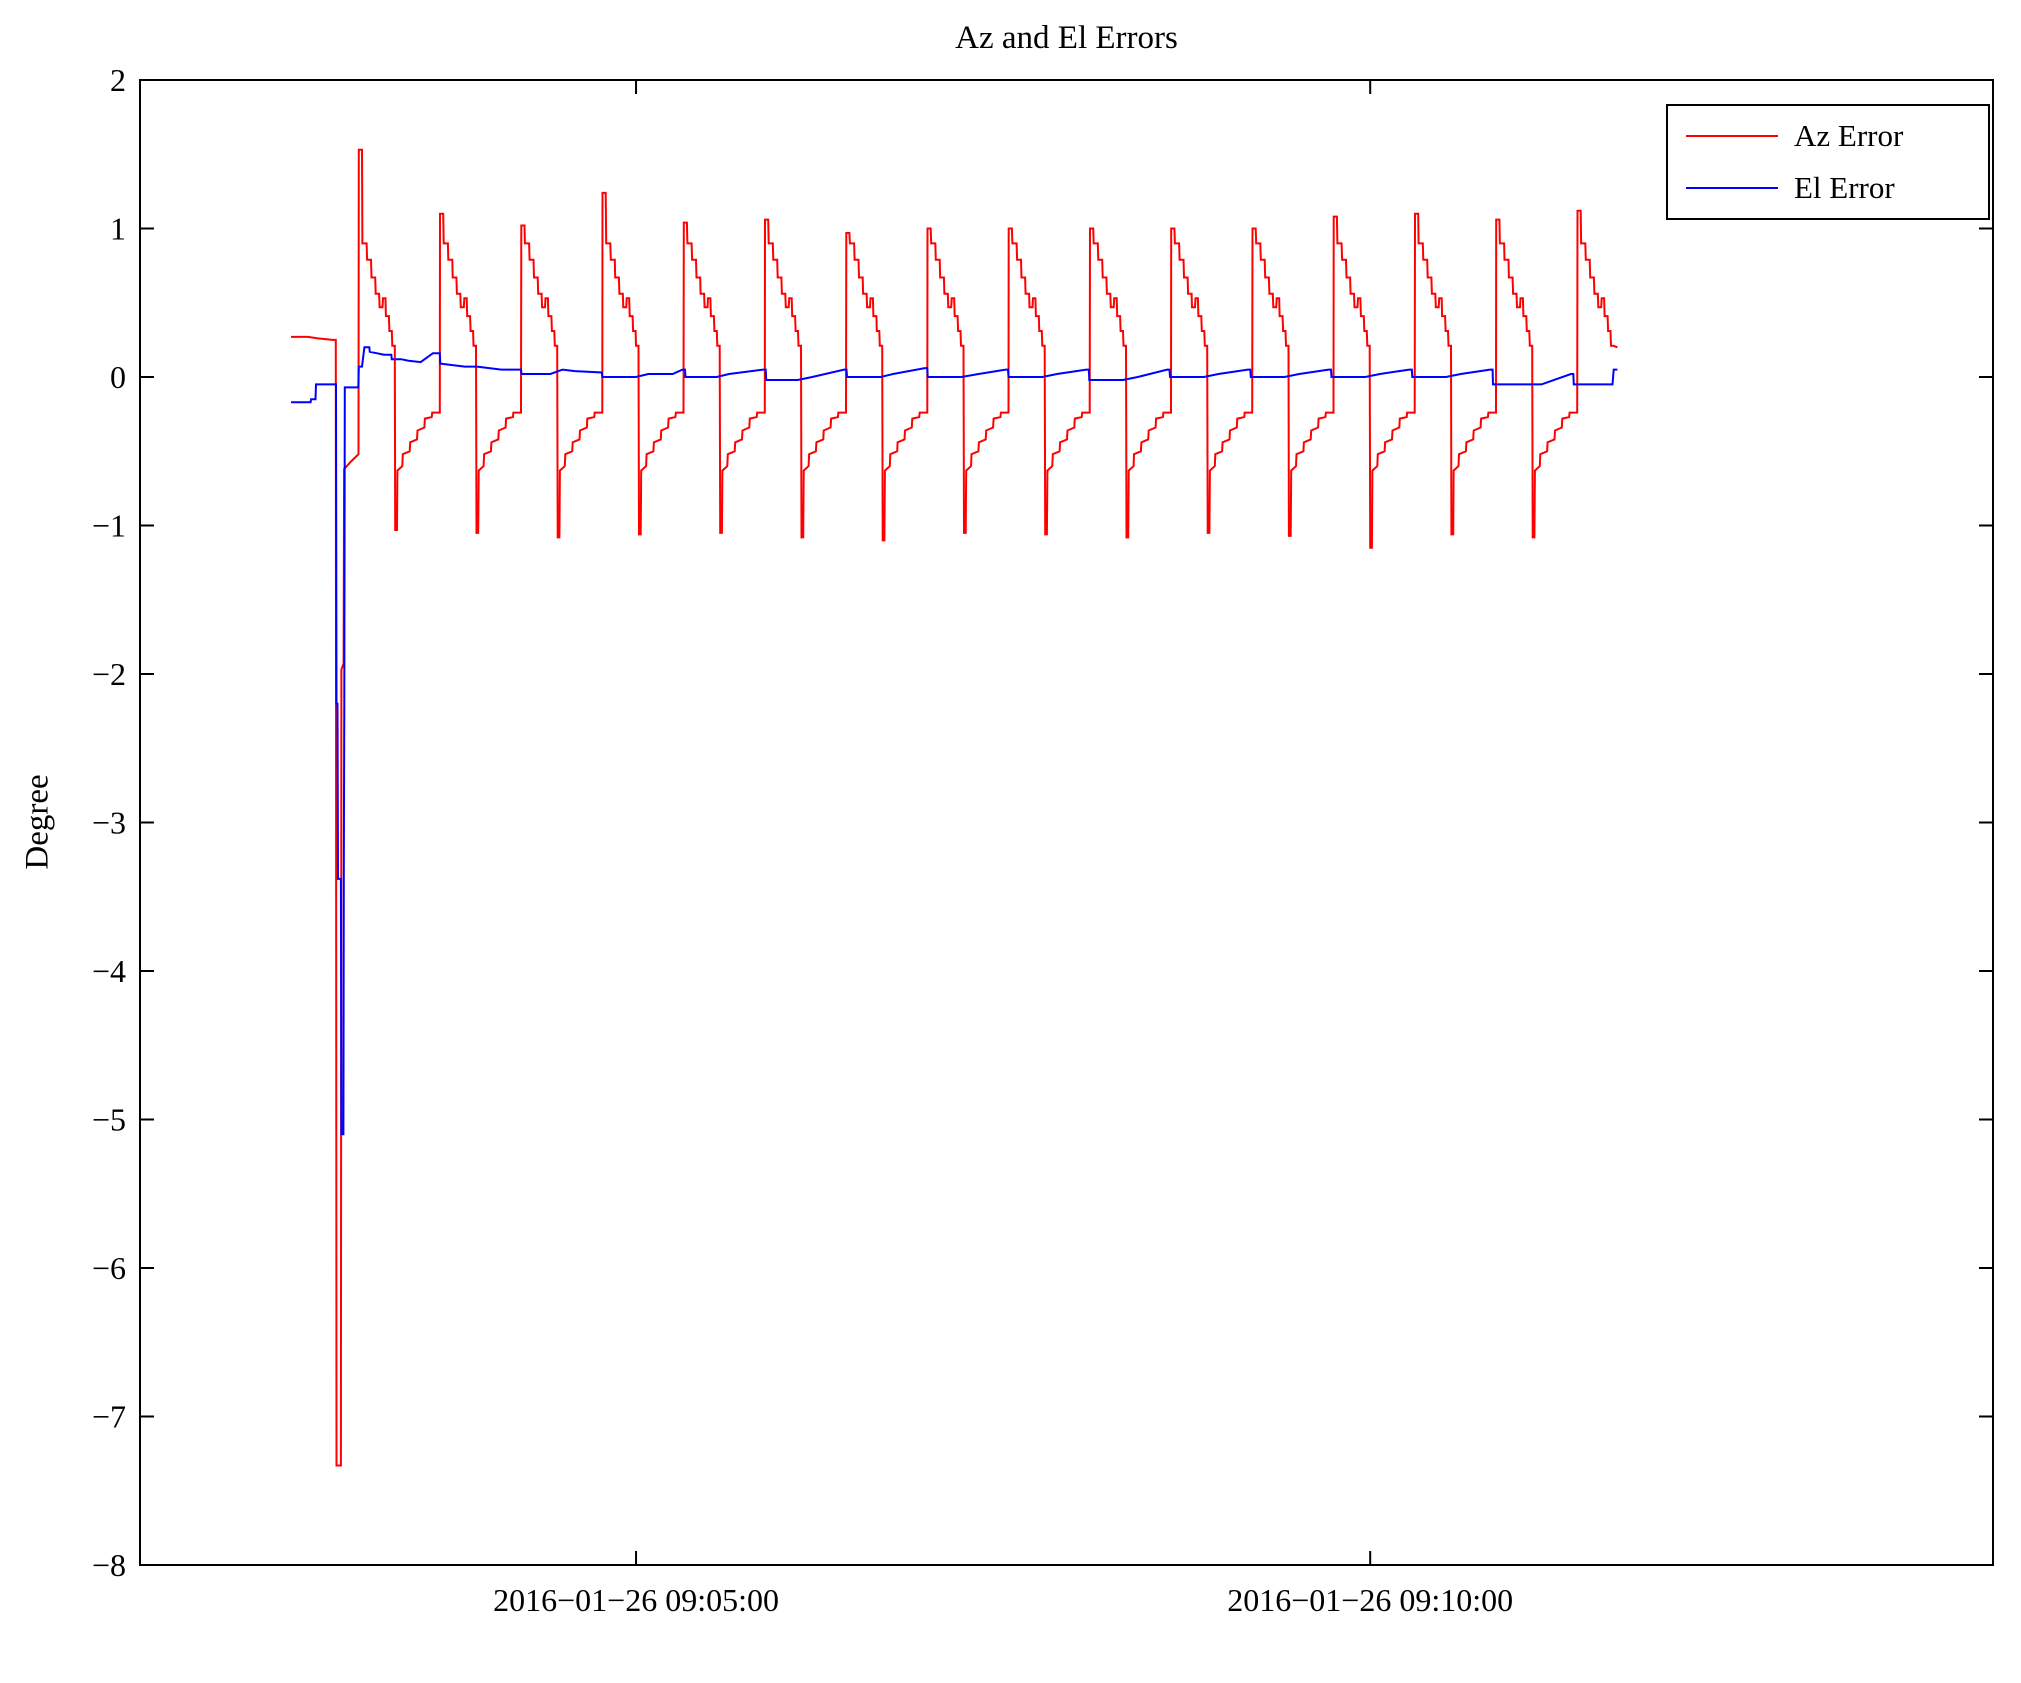 Image resolution: width=2021 pixels, height=1683 pixels. Describe the element at coordinates (1732, 188) in the screenshot. I see `el-error-line-sample` at that location.